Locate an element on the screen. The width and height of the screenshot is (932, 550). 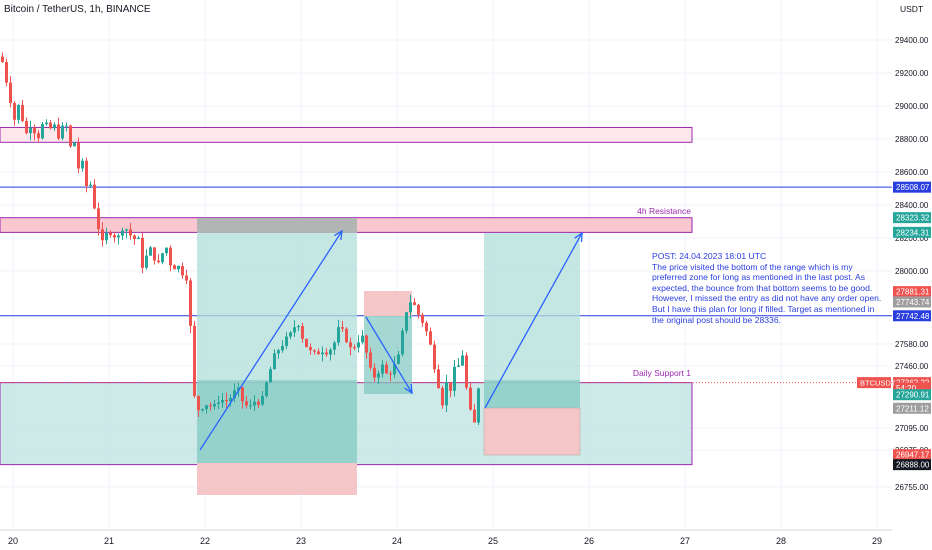
x-tick-label: 28 is located at coordinates (781, 541).